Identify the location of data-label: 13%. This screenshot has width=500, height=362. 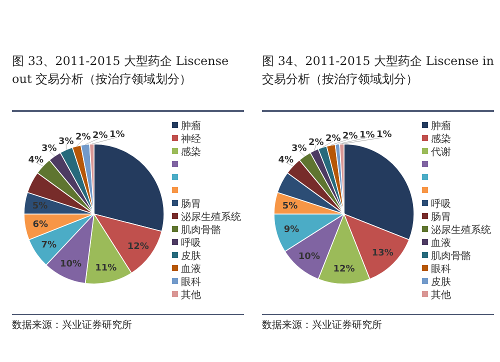
(383, 253).